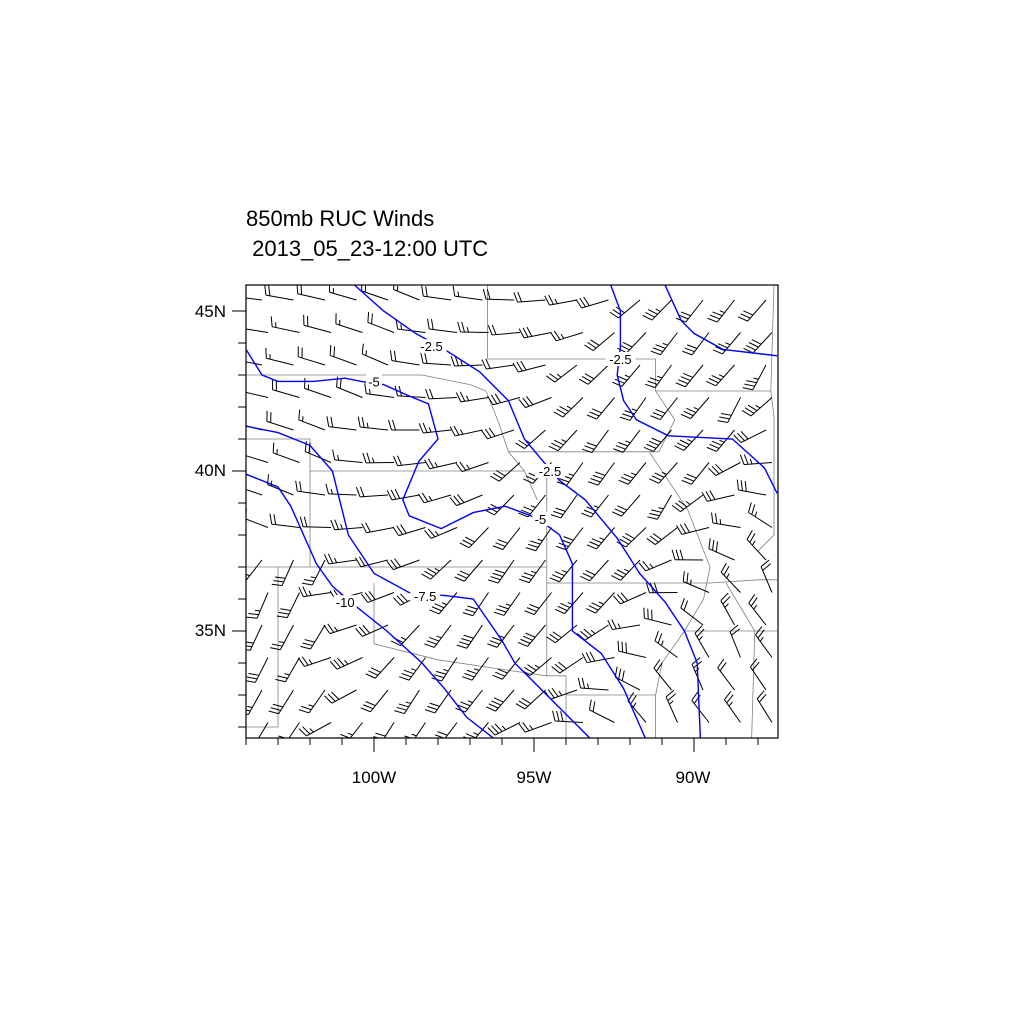 This screenshot has width=1024, height=1024. What do you see at coordinates (210, 470) in the screenshot?
I see `lat-tick-label: 40N` at bounding box center [210, 470].